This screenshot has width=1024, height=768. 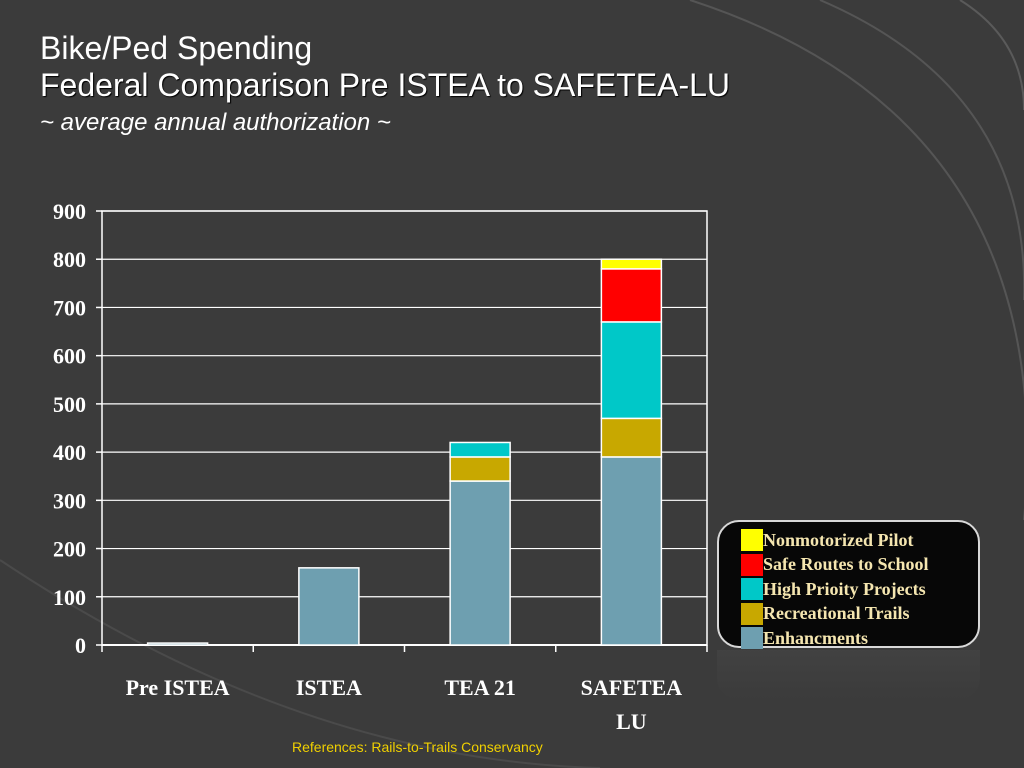 What do you see at coordinates (417, 747) in the screenshot?
I see `footer-reference: References: Rails-to-Trails Conservancy` at bounding box center [417, 747].